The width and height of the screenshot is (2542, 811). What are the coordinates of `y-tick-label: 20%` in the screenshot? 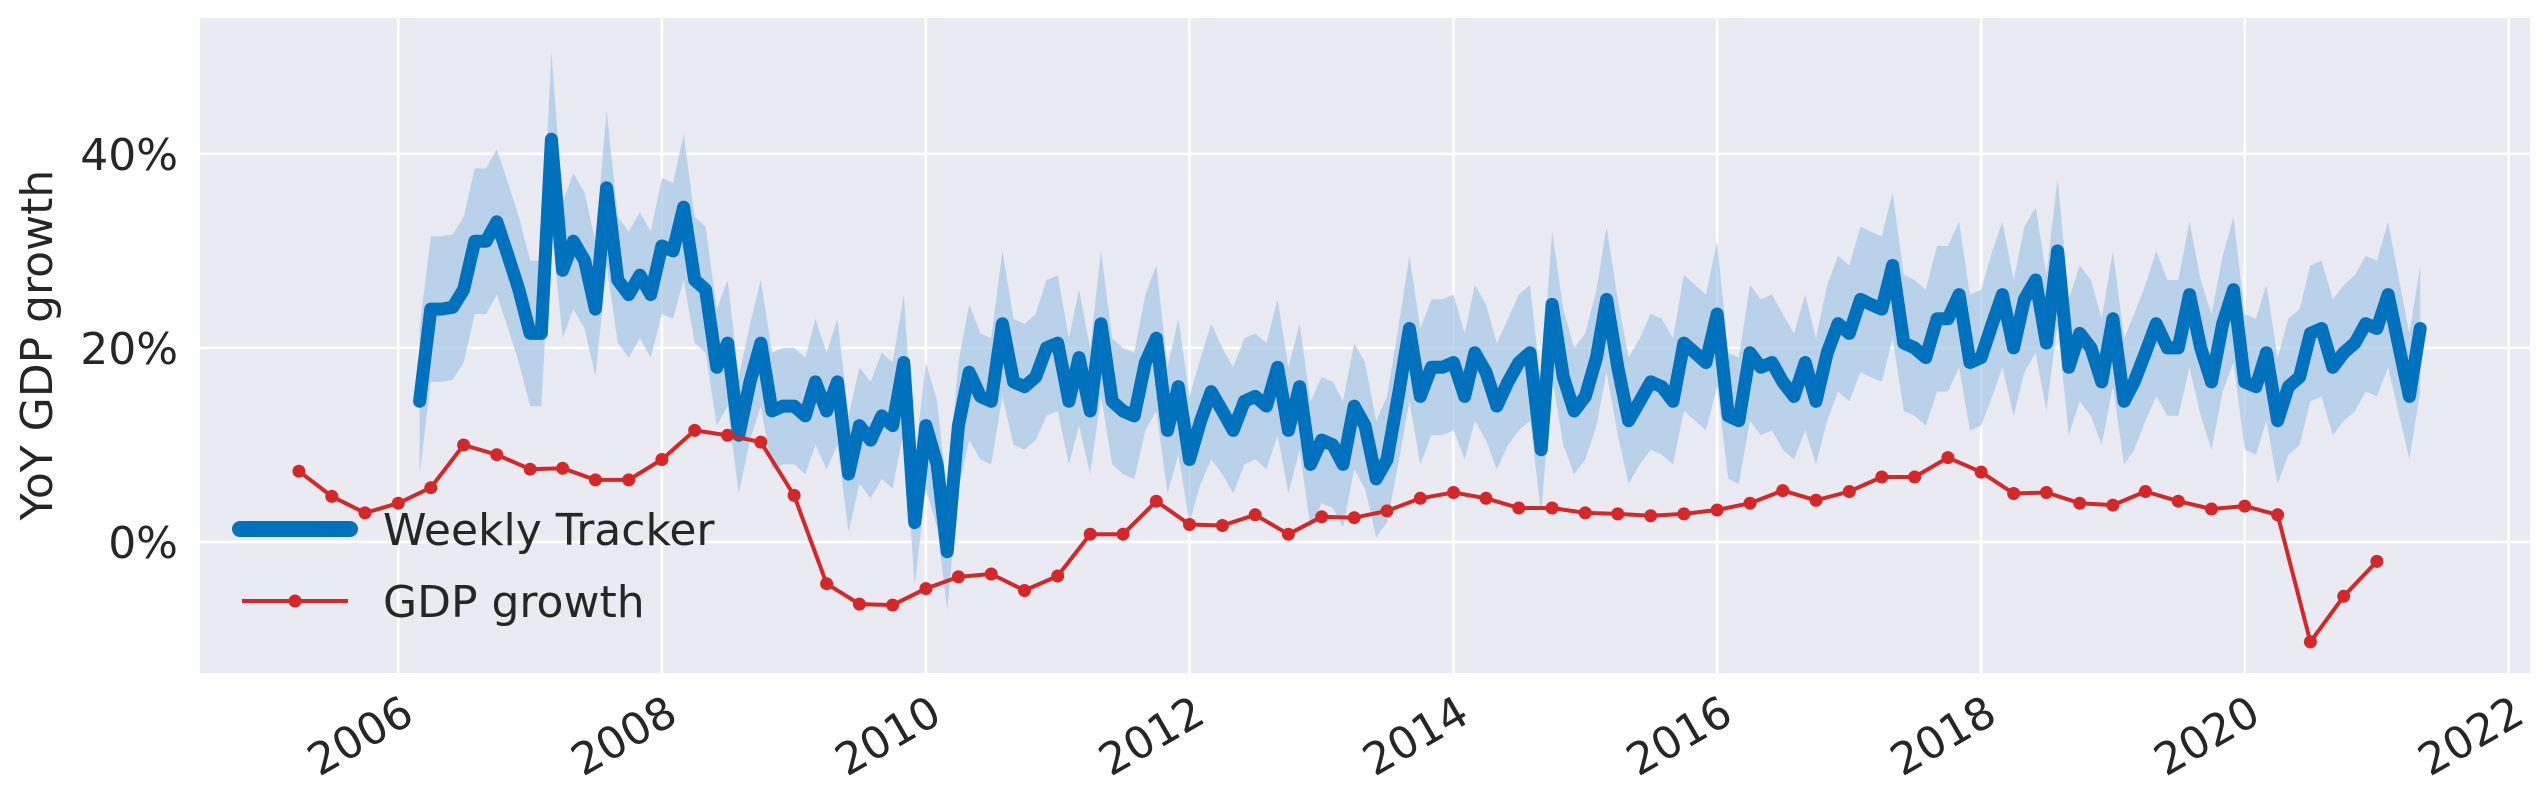 It's located at (129, 349).